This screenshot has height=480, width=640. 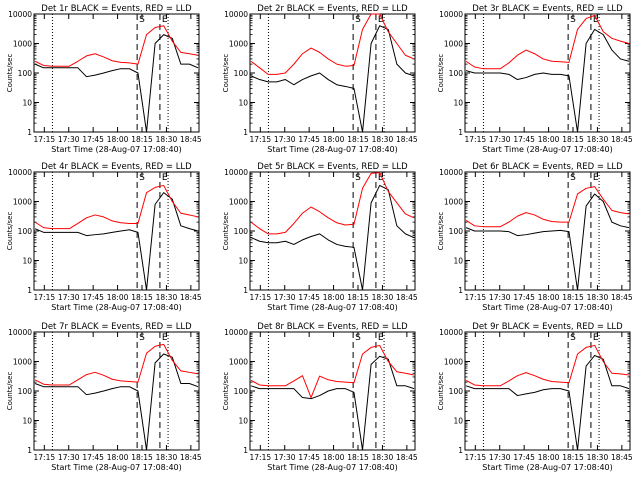 I want to click on chart-title: Det 3r BLACK = Events, RED = LLD, so click(x=547, y=9).